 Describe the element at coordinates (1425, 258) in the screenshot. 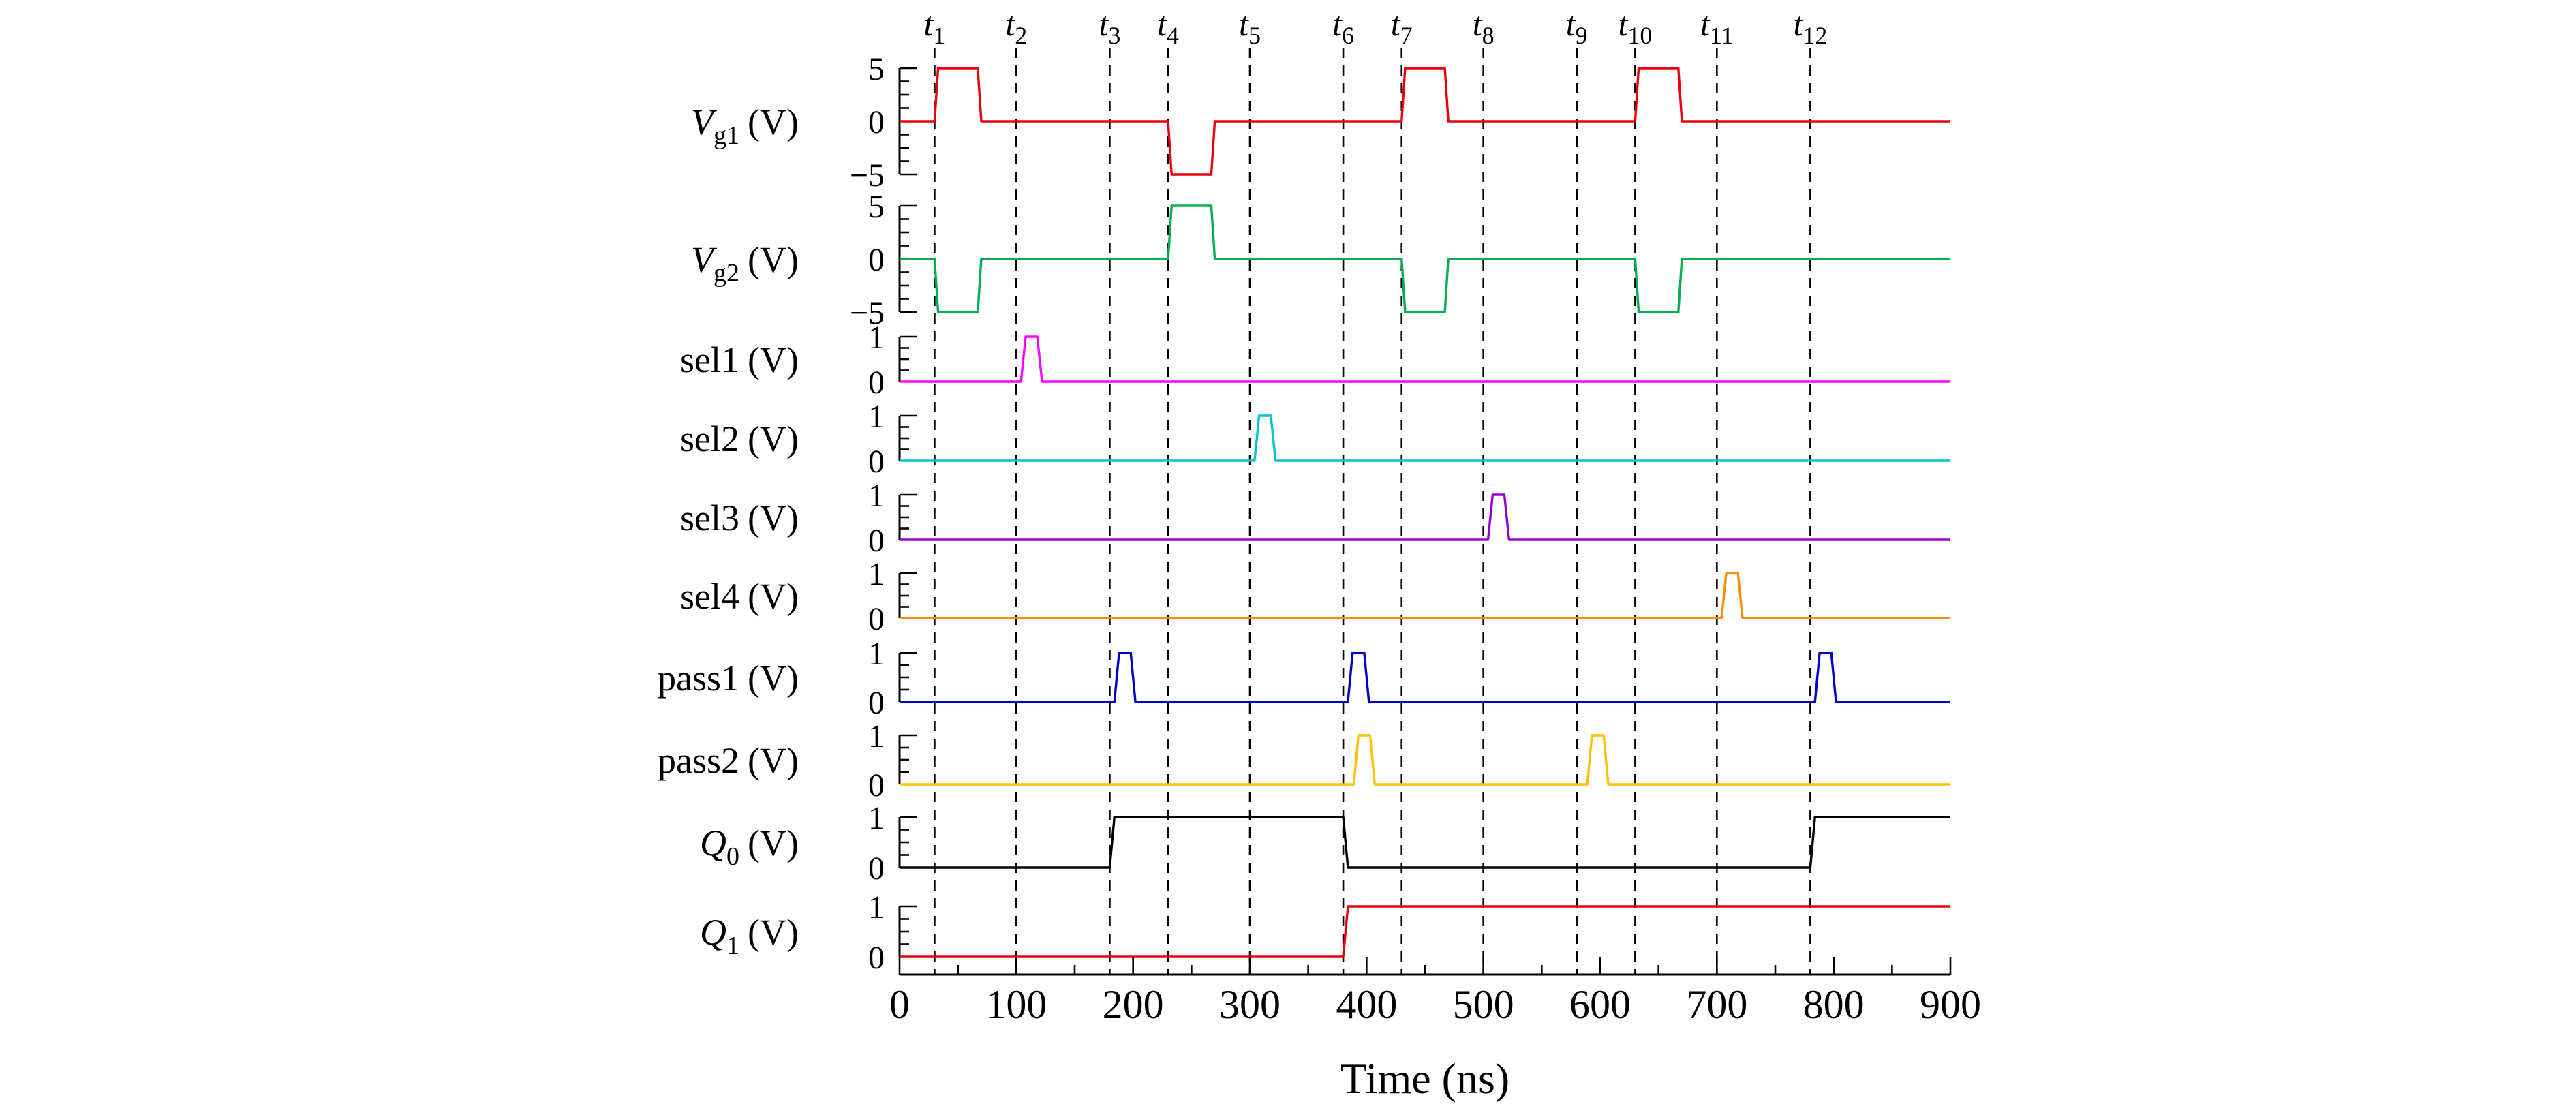

I see `signal-trace-Vg2` at that location.